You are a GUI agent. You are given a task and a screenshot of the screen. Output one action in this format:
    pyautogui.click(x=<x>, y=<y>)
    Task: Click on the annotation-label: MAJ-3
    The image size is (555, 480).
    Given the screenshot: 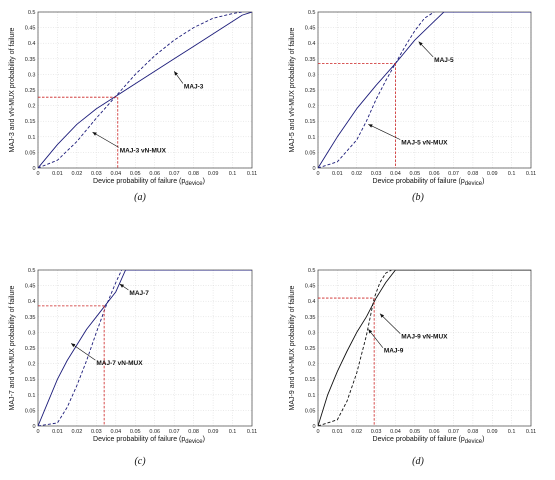 What is the action you would take?
    pyautogui.click(x=194, y=86)
    